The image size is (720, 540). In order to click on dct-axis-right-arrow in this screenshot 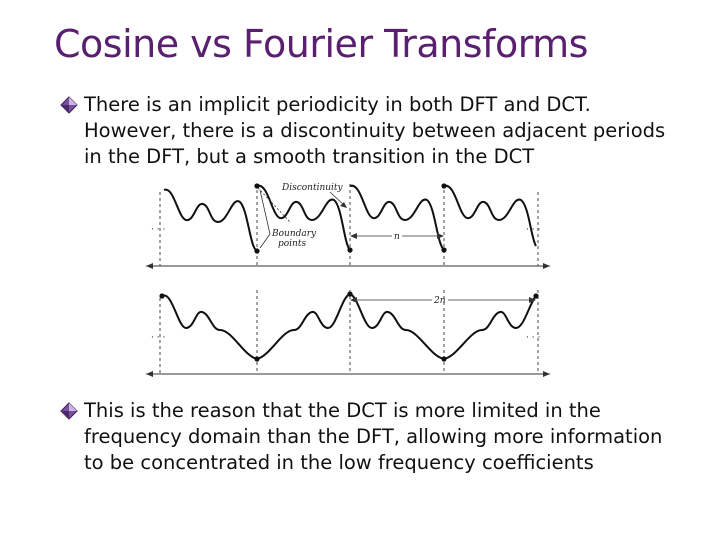, I will do `click(546, 374)`.